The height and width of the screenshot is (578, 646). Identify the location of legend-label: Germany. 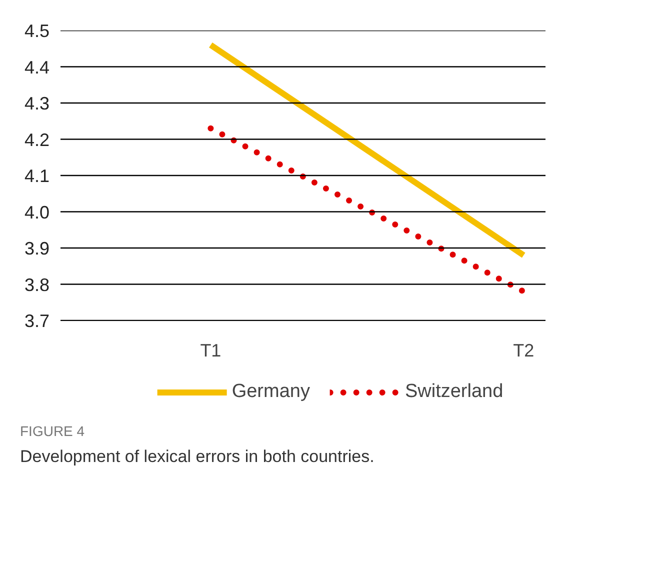
(271, 392).